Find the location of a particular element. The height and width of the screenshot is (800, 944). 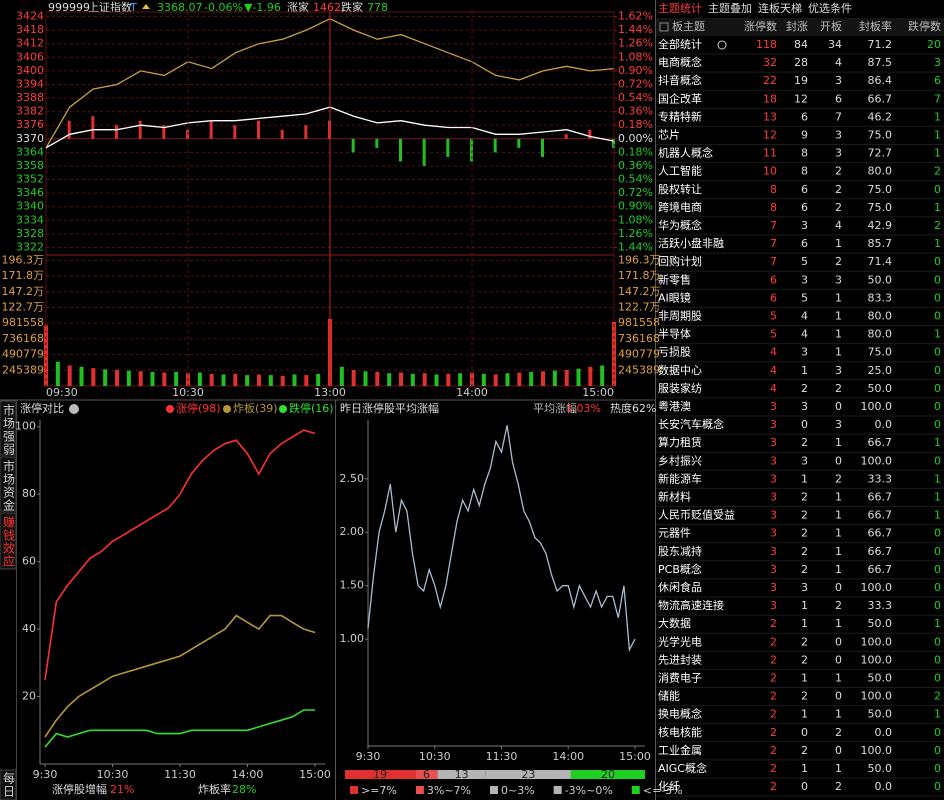

up-label: 涨家 is located at coordinates (298, 7).